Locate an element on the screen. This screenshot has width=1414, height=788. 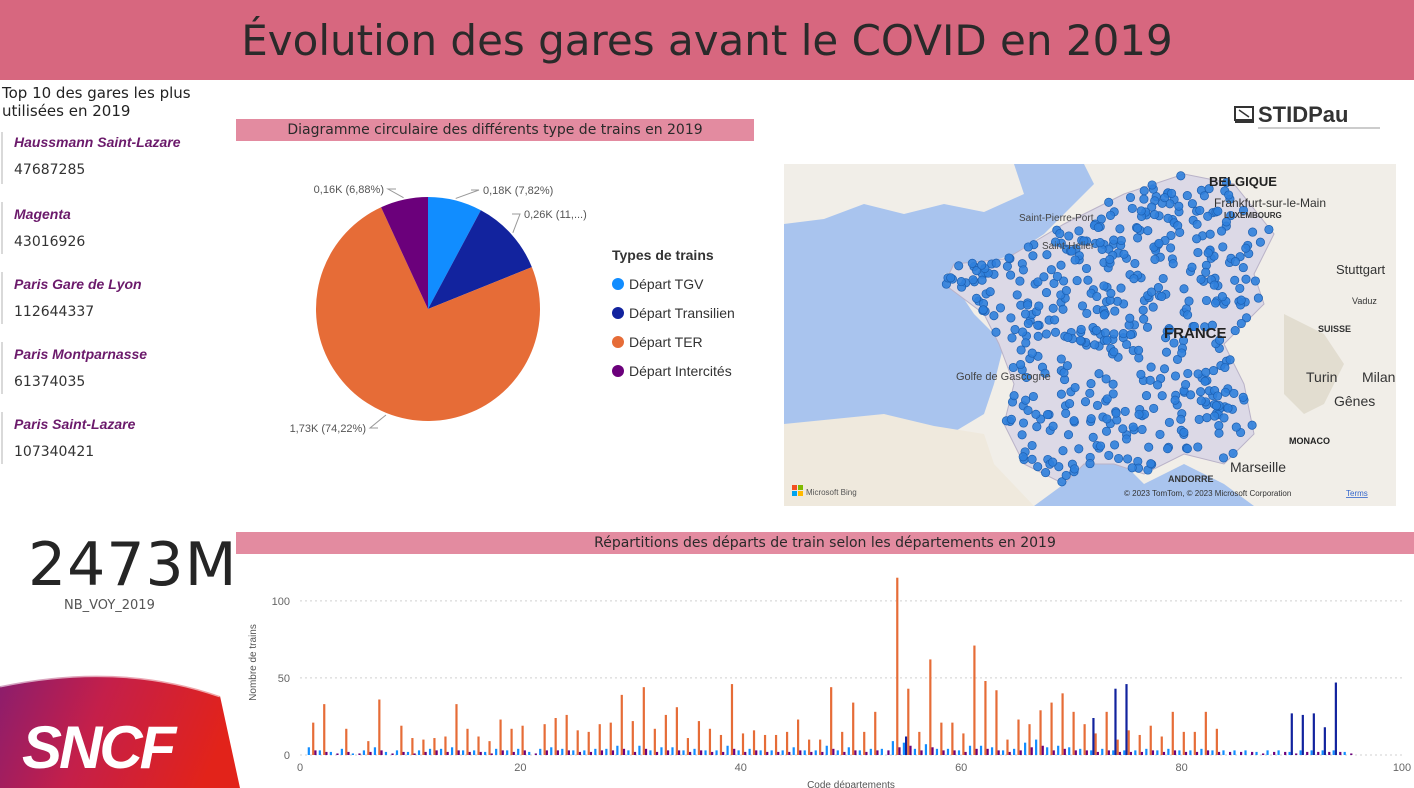
map-terms-link: Terms is located at coordinates (1357, 493).